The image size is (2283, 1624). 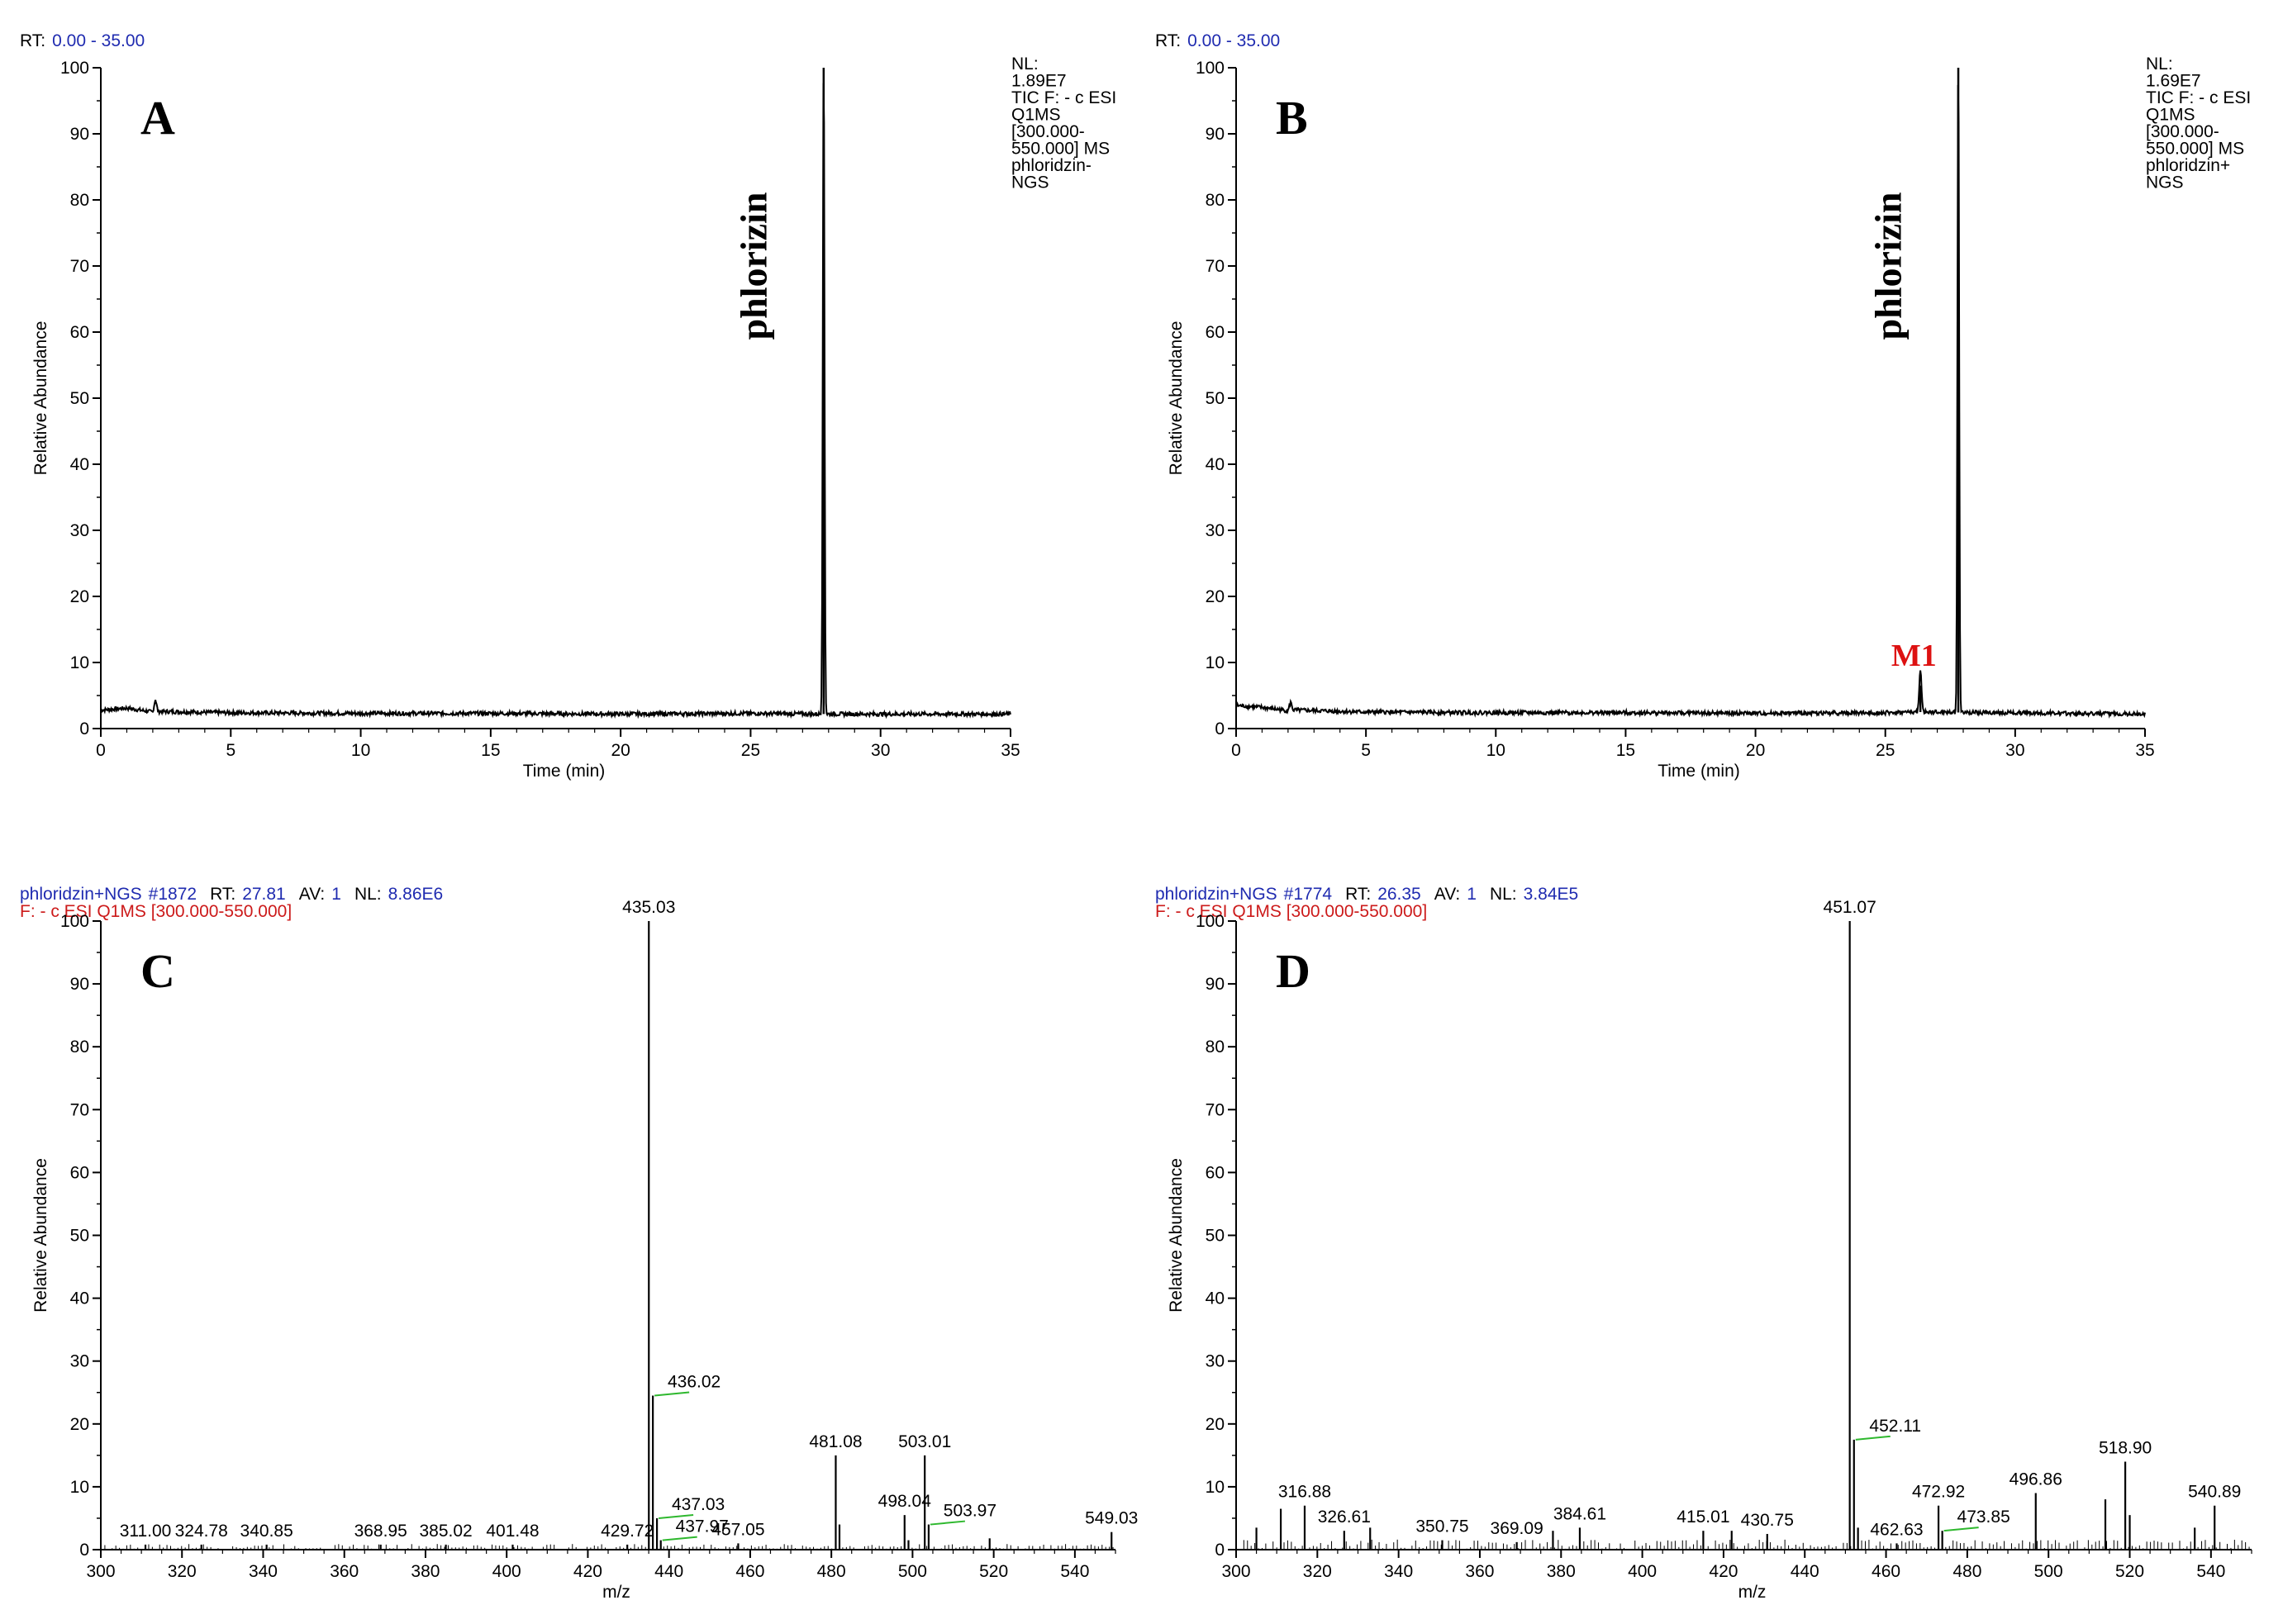 What do you see at coordinates (2198, 97) in the screenshot?
I see `info-line: TIC F: - c ESI` at bounding box center [2198, 97].